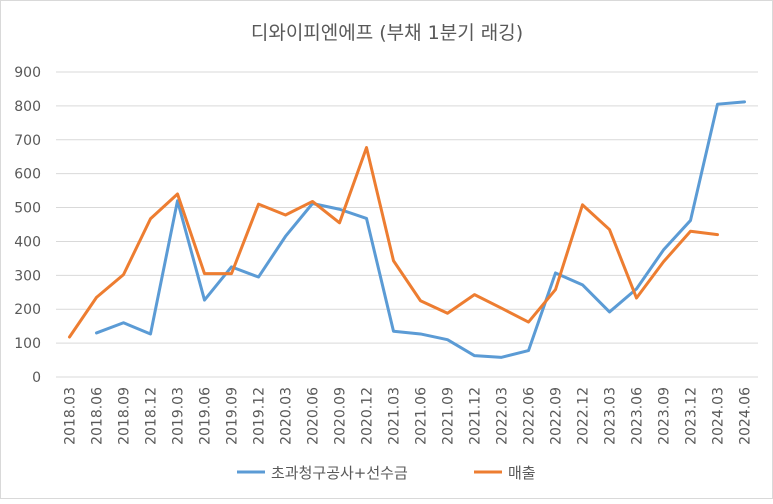 This screenshot has width=773, height=504. I want to click on x-tick-label: 2022.09, so click(557, 416).